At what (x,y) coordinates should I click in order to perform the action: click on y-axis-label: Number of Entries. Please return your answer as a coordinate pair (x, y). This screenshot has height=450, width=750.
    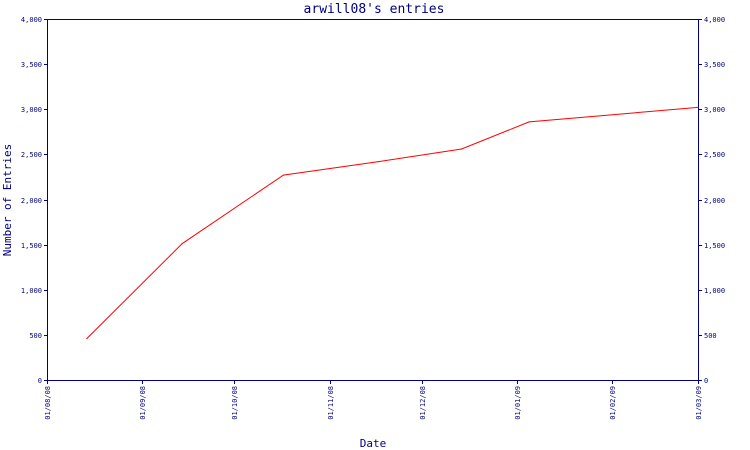
    Looking at the image, I should click on (7, 200).